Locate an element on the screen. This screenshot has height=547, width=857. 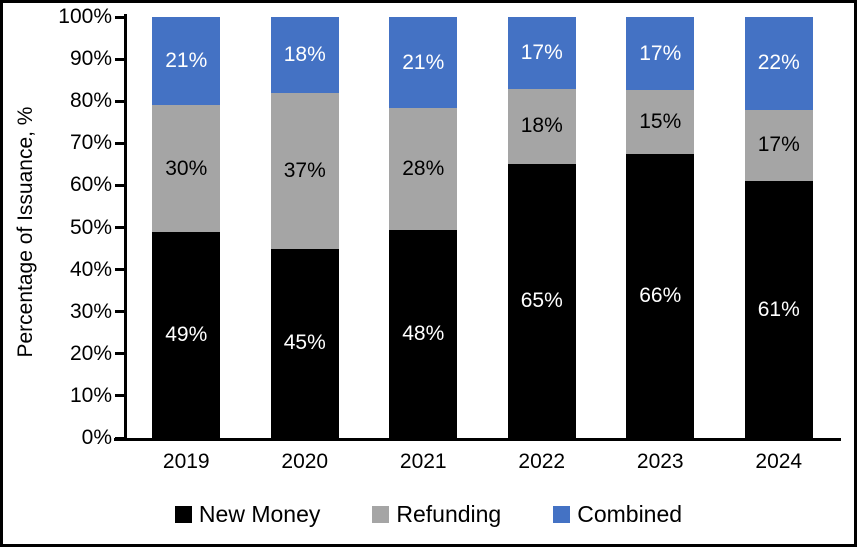
segment-new-money: 61% is located at coordinates (778, 309).